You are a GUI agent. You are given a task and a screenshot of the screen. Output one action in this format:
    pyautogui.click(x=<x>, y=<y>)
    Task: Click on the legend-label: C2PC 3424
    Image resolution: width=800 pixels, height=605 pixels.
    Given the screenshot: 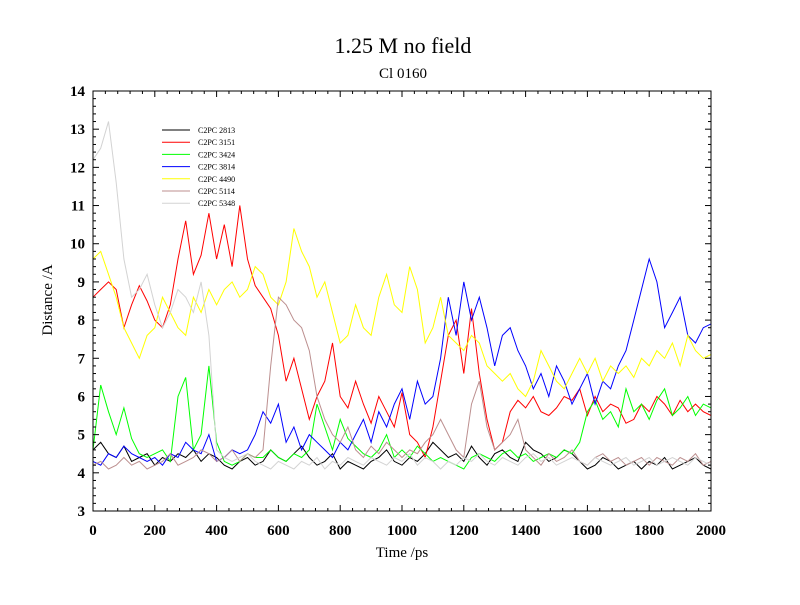 What is the action you would take?
    pyautogui.click(x=216, y=154)
    